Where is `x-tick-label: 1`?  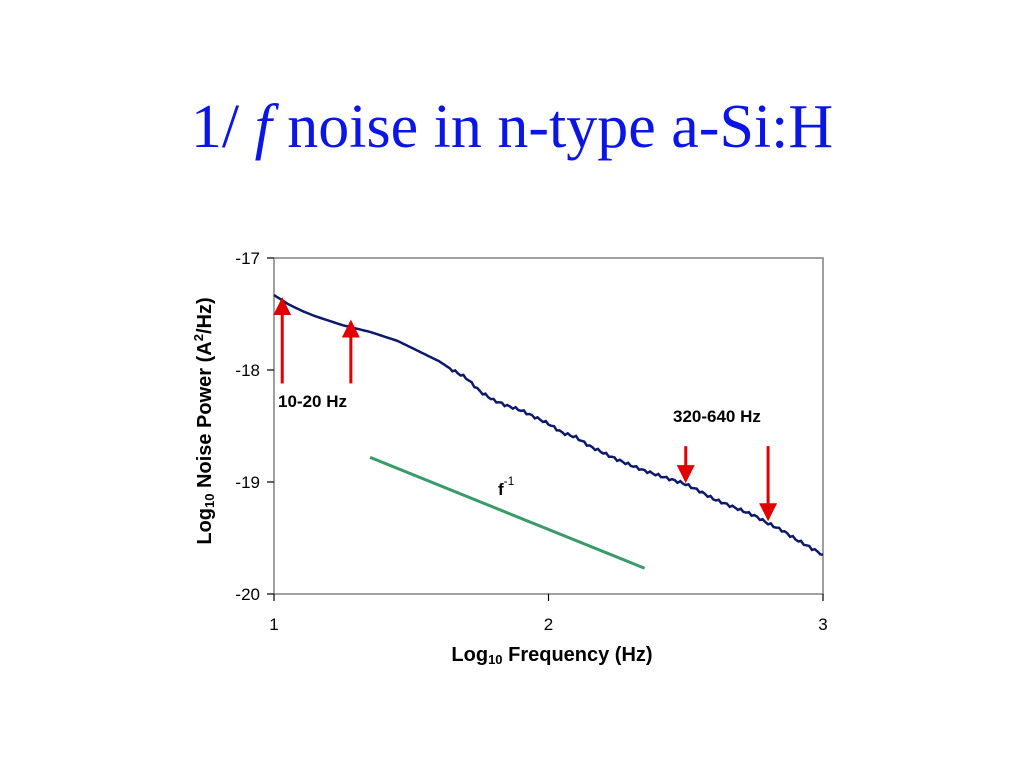
x-tick-label: 1 is located at coordinates (273, 624).